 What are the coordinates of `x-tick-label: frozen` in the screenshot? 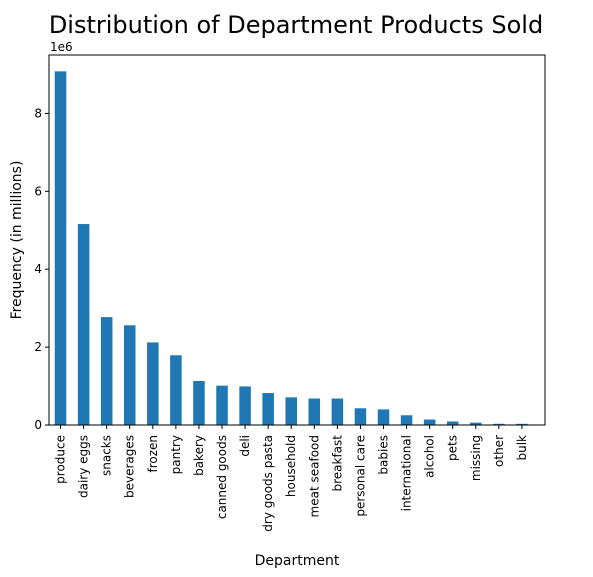 It's located at (153, 454).